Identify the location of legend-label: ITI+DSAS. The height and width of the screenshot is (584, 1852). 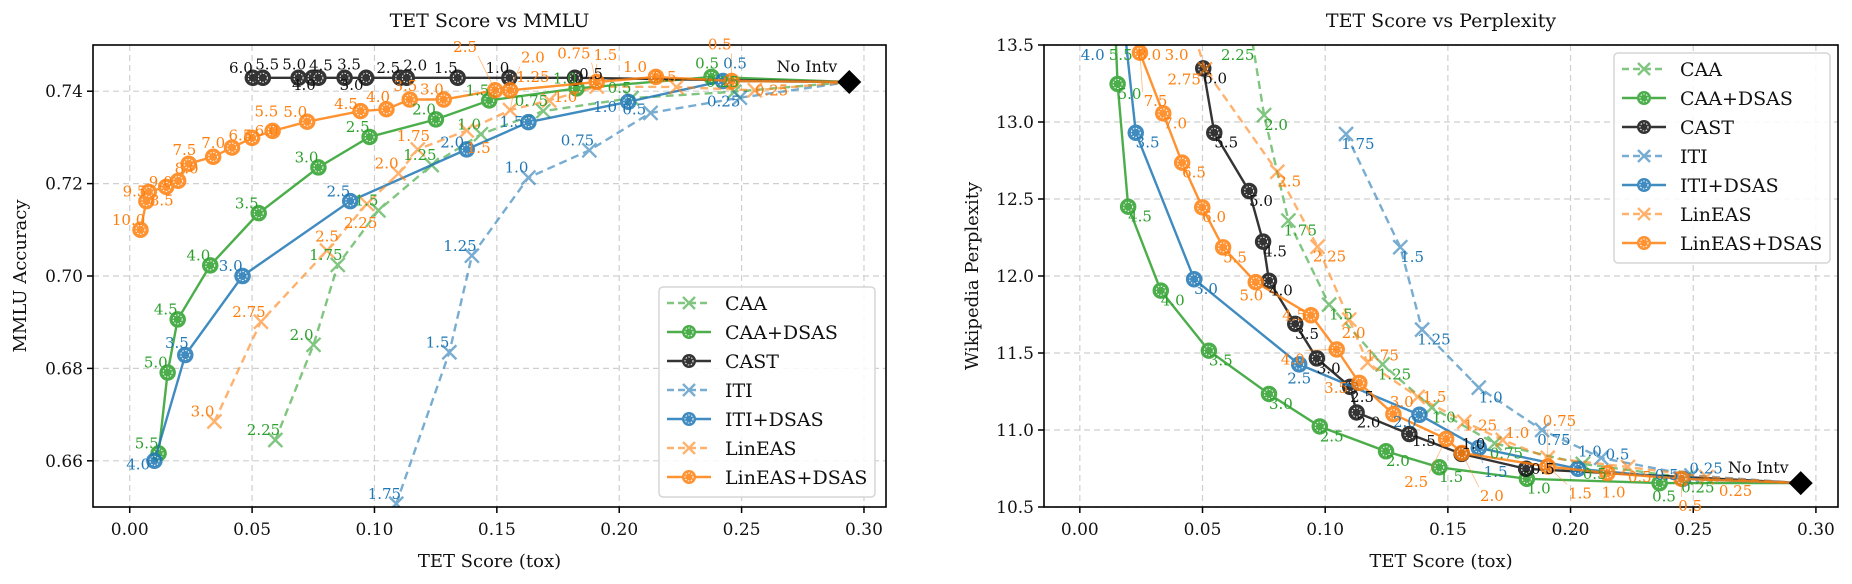
(774, 420).